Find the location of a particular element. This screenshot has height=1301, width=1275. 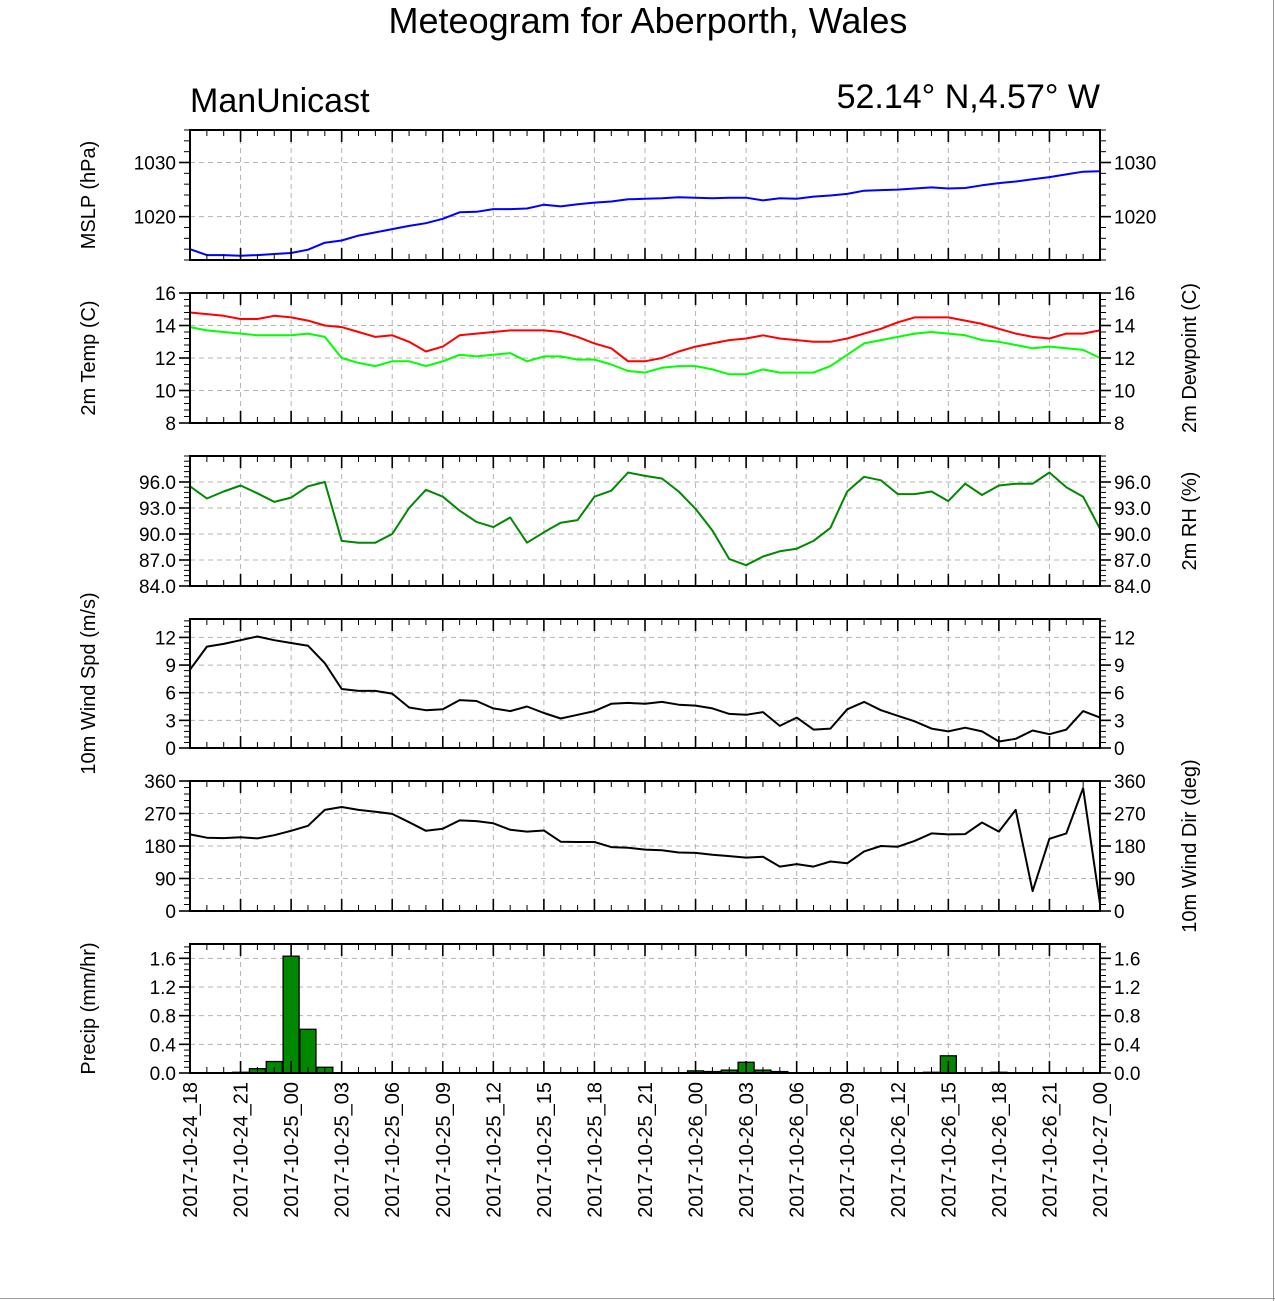

y-tick-label-right: 0 is located at coordinates (1119, 912).